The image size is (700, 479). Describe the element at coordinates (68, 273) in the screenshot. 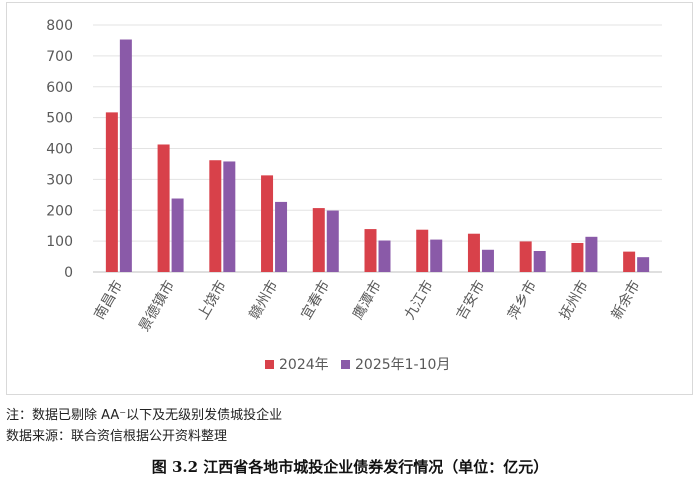

I see `y-tick-label: 0` at that location.